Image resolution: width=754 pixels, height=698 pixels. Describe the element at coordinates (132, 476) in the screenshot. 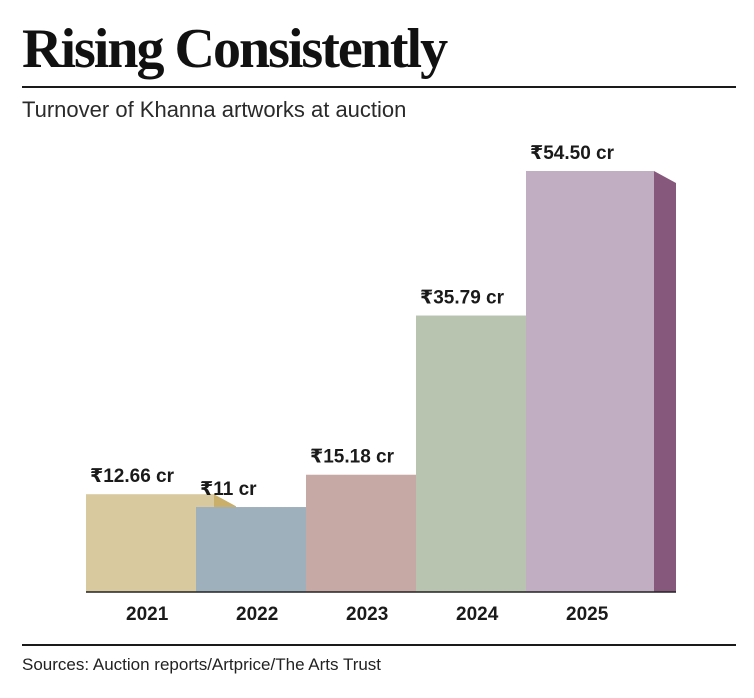

I see `value-label-2021: ₹12.66 cr` at that location.